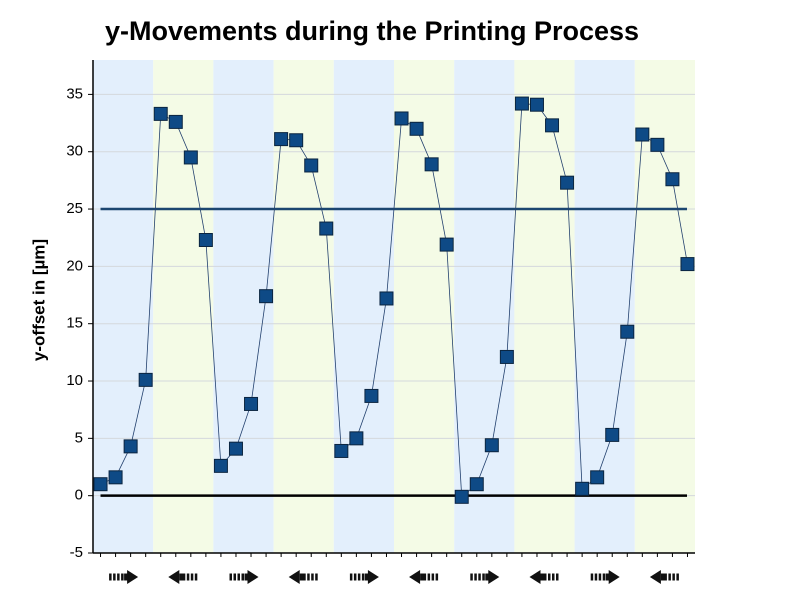 The height and width of the screenshot is (600, 800). What do you see at coordinates (74, 380) in the screenshot?
I see `y-tick-label: 10` at bounding box center [74, 380].